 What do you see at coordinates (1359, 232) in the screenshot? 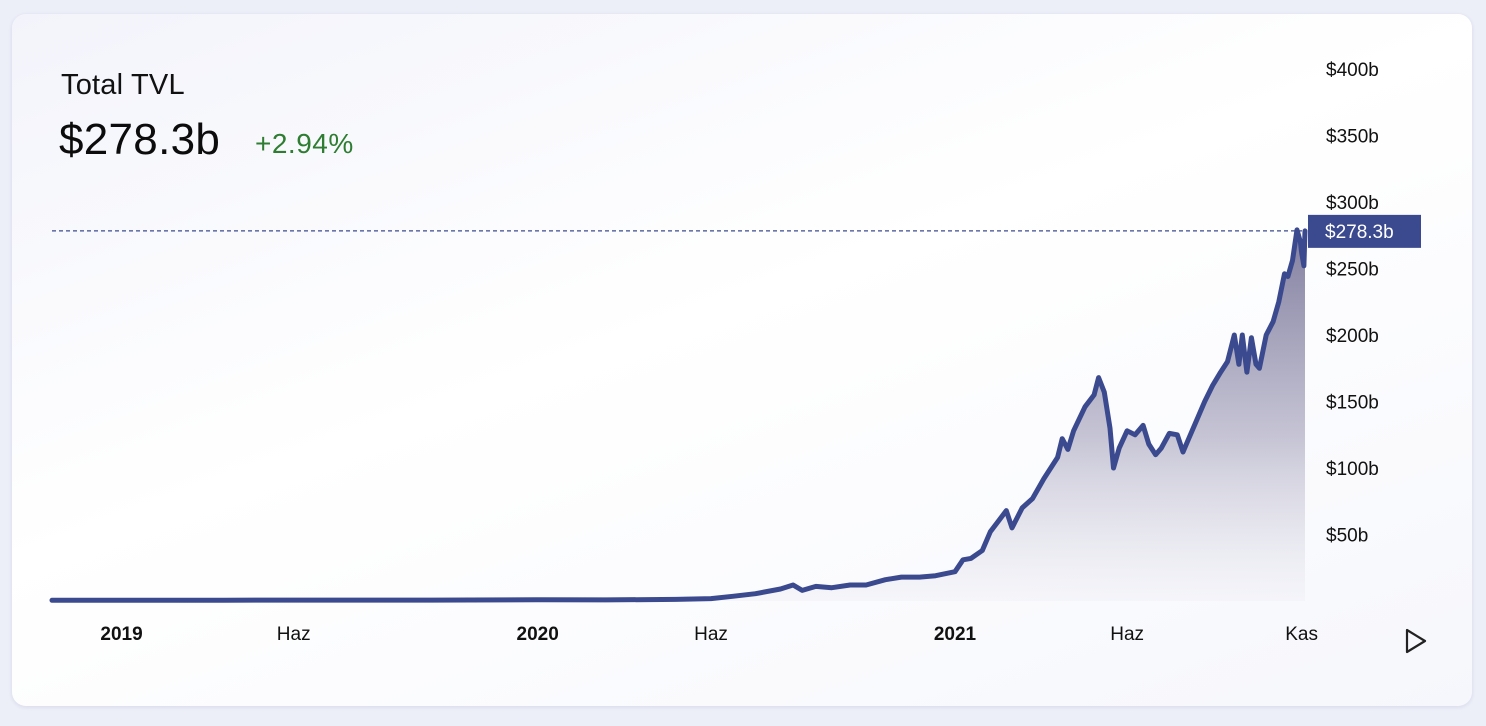
I see `current-value-label: $278.3b` at bounding box center [1359, 232].